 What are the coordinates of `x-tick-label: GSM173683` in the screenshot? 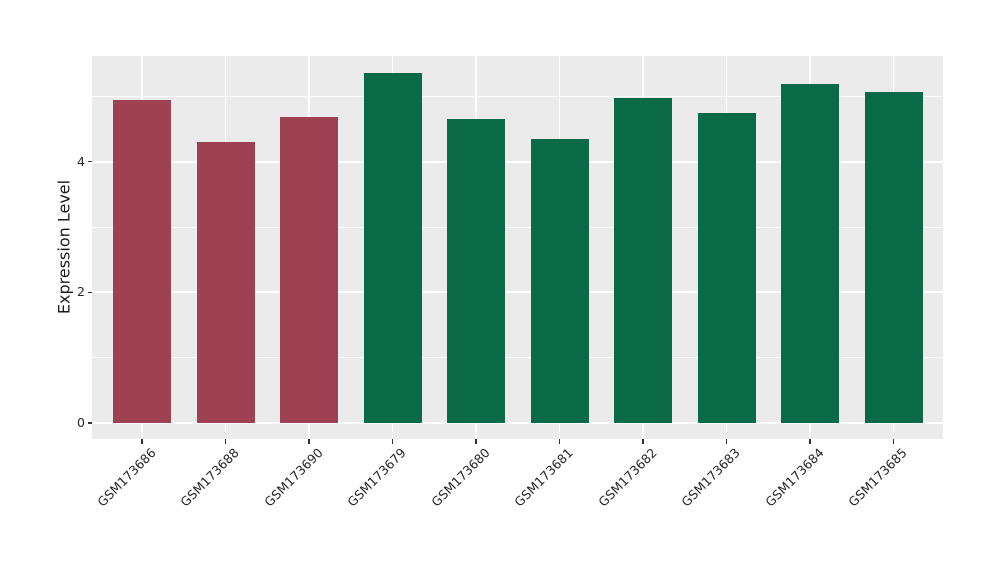 It's located at (711, 477).